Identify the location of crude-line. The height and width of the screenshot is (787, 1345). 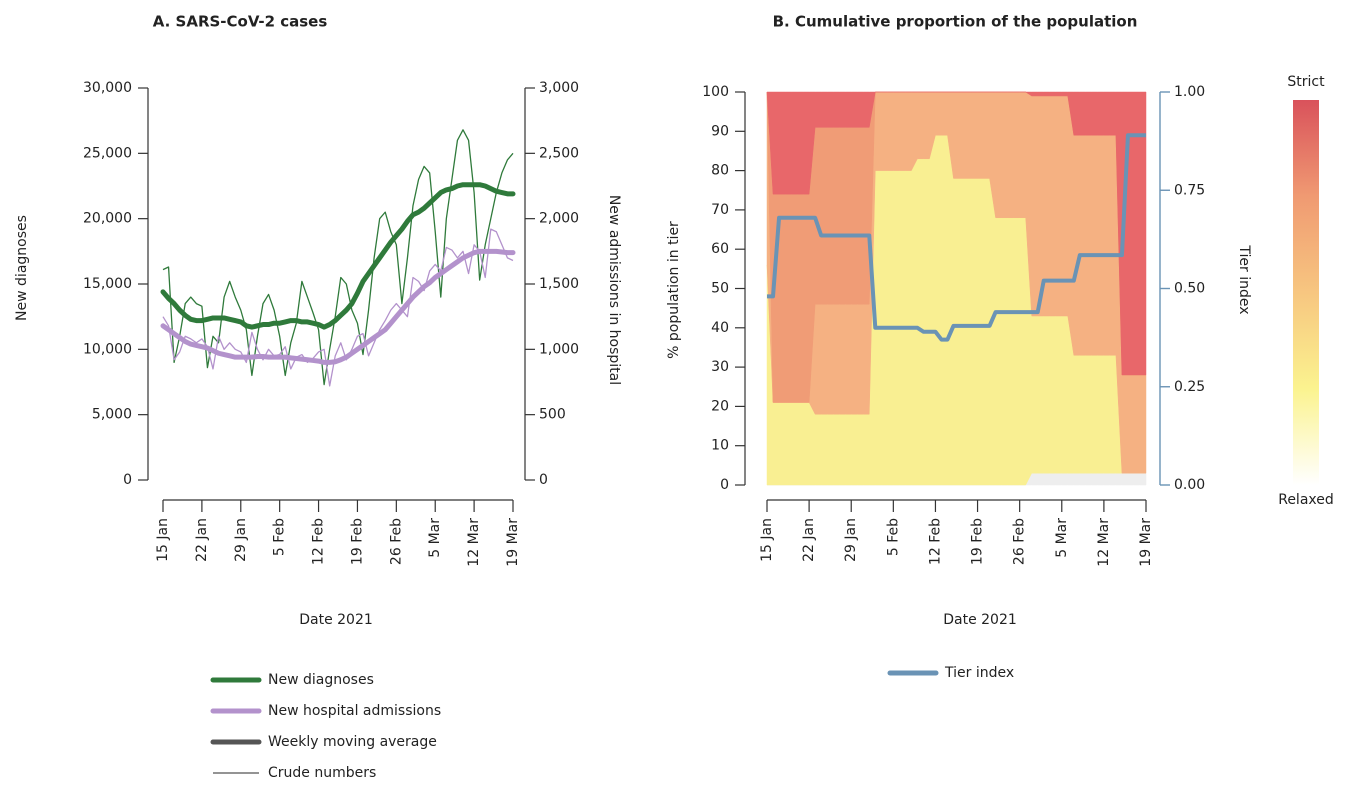
(338, 307).